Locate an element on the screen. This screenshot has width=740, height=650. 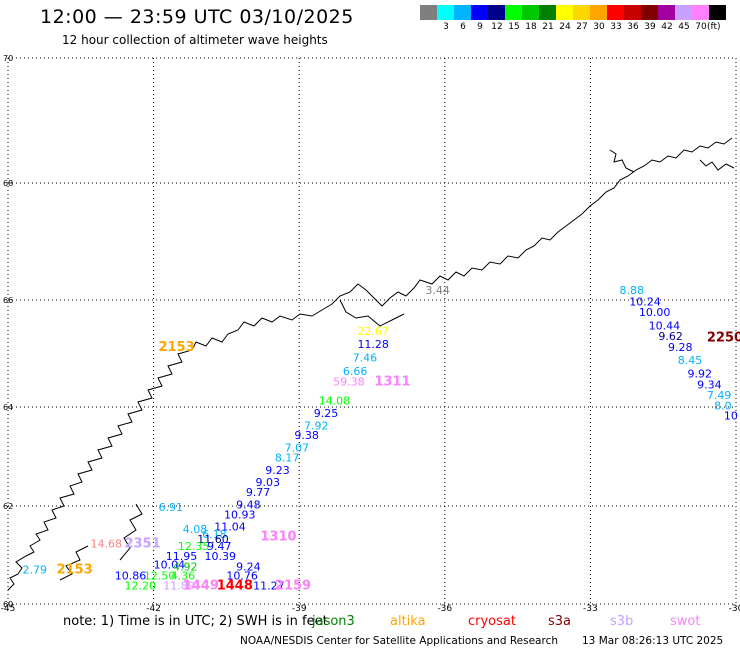
legend-tick-label: 12 is located at coordinates (497, 27).